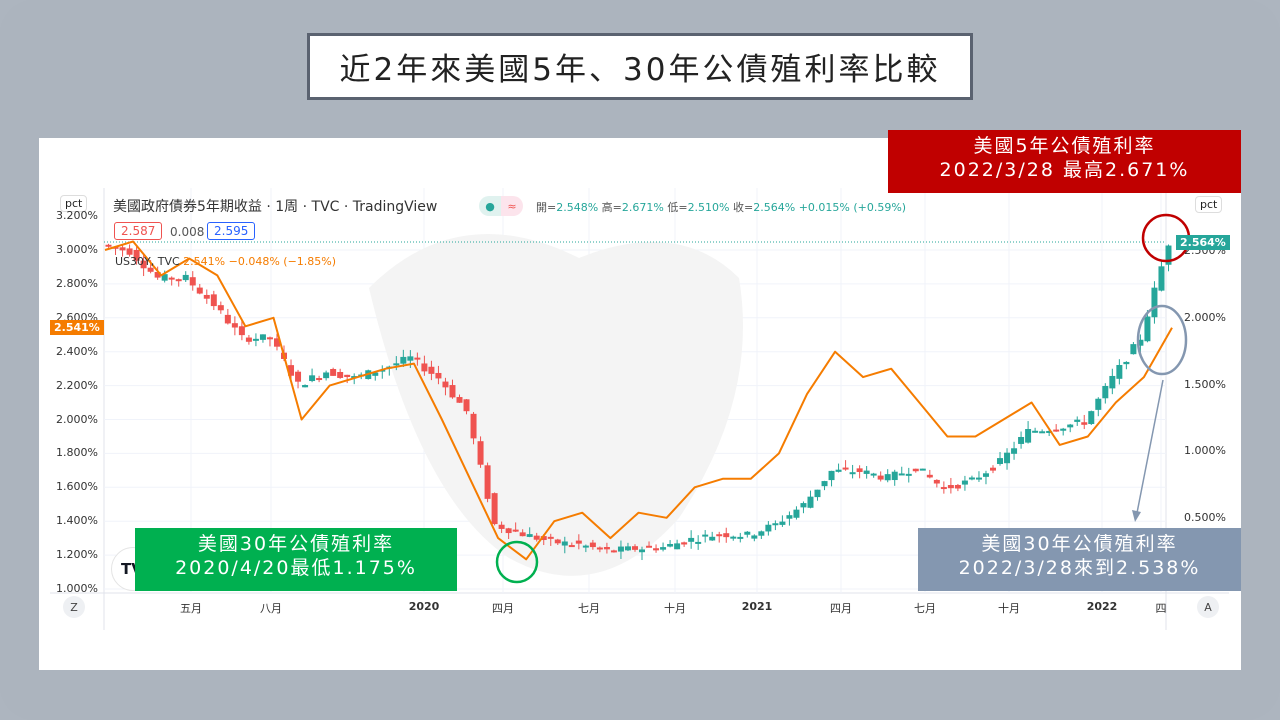 Image resolution: width=1280 pixels, height=720 pixels. What do you see at coordinates (77, 419) in the screenshot?
I see `left-axis-tick: 2.000%` at bounding box center [77, 419].